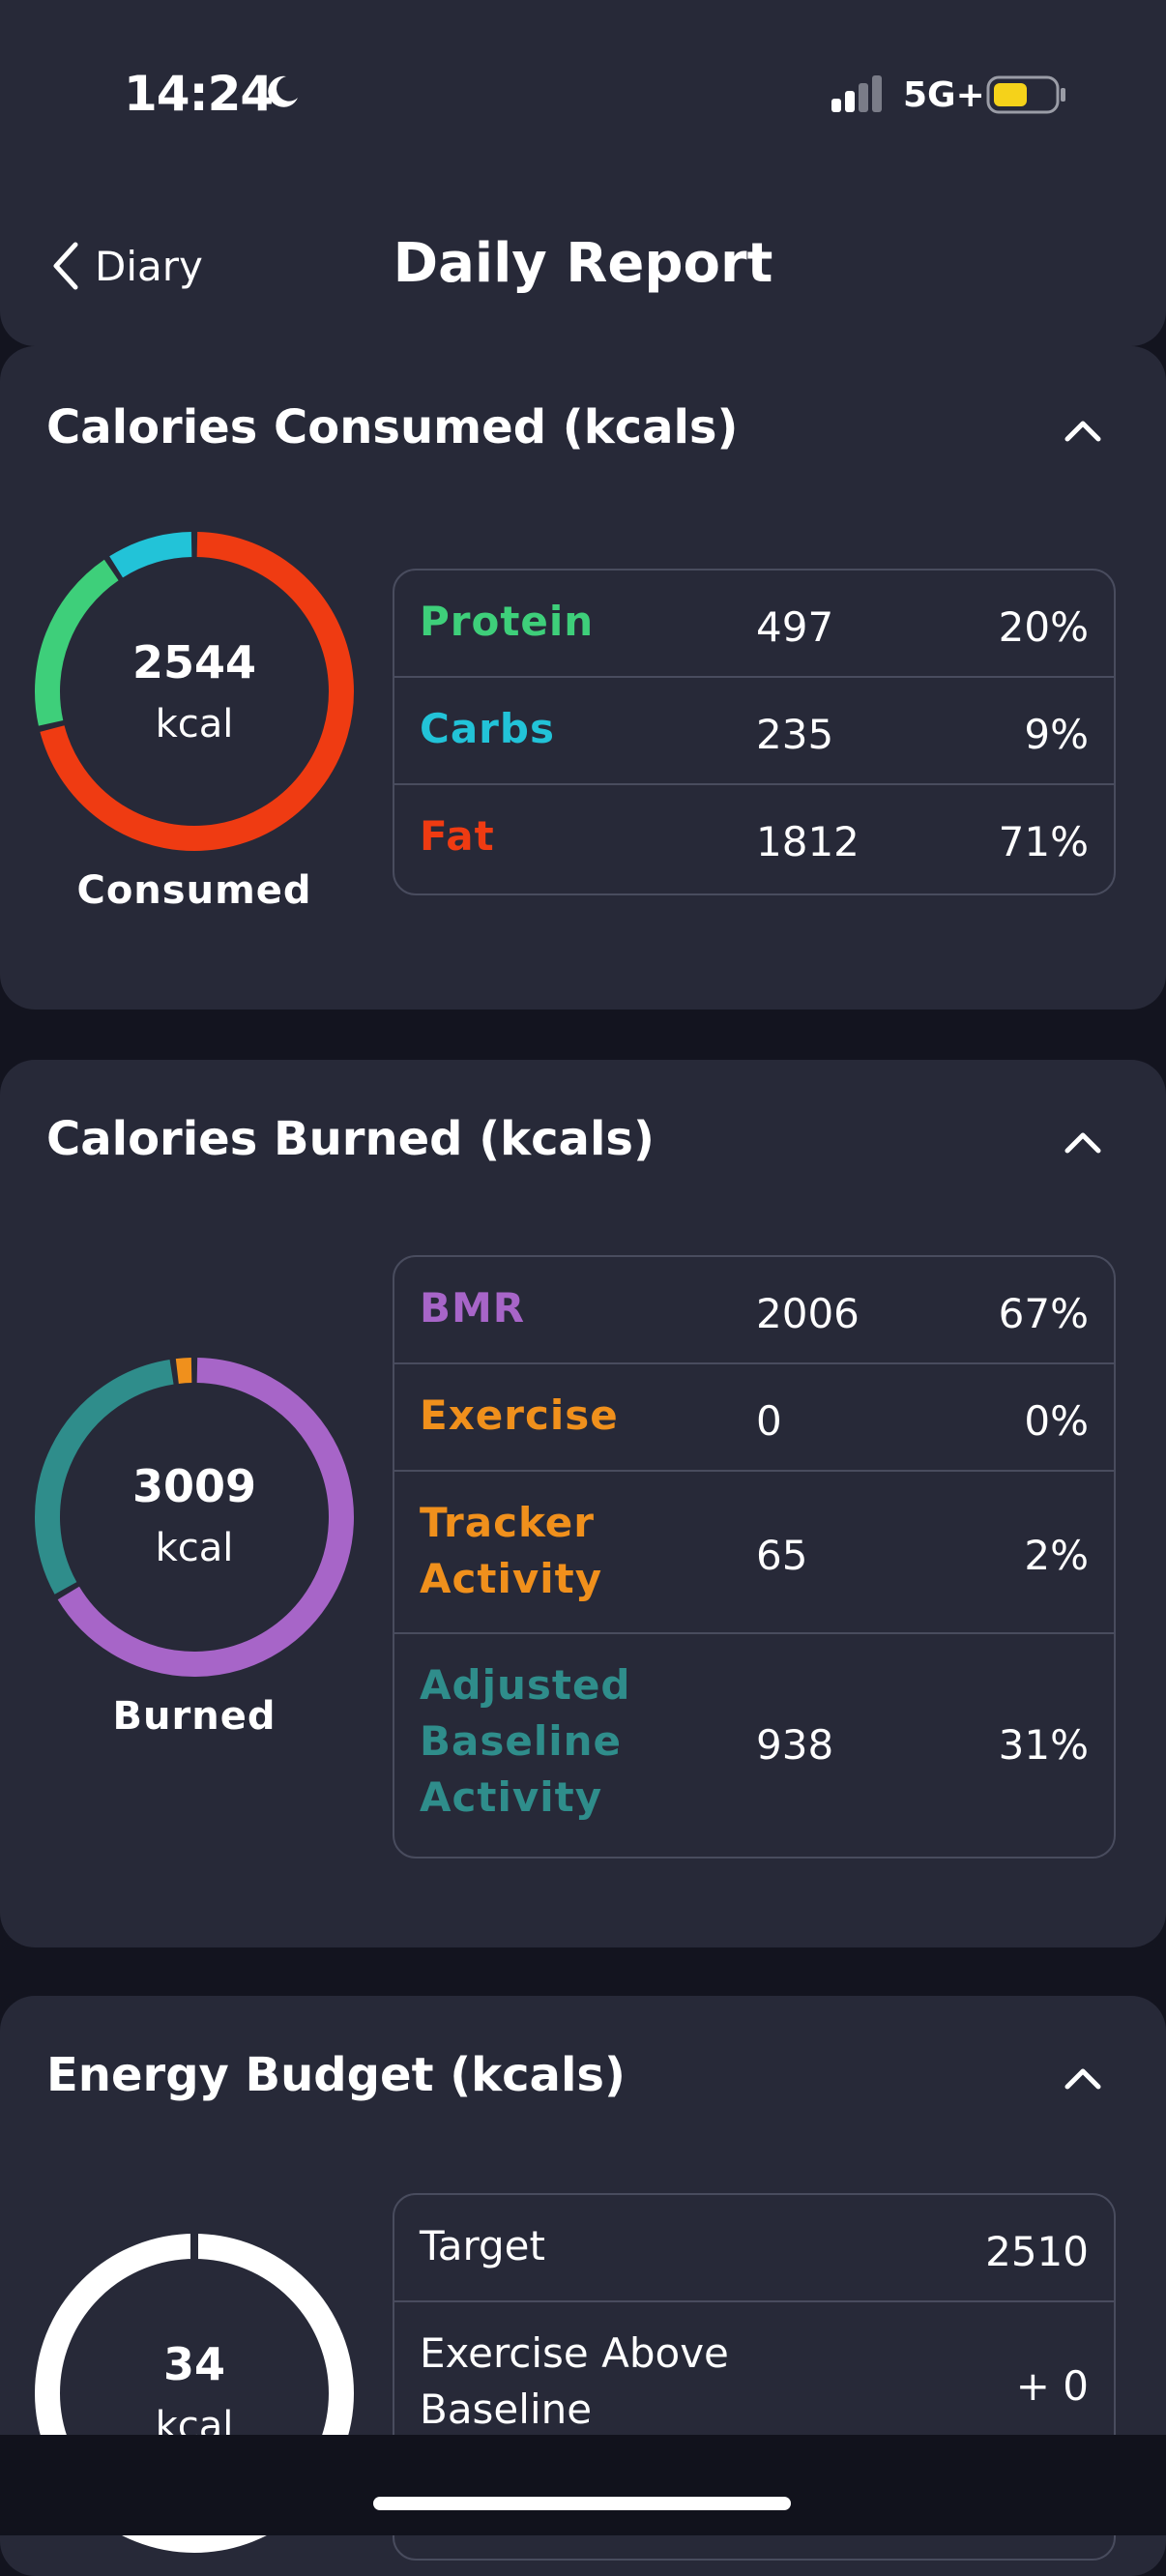 The width and height of the screenshot is (1166, 2576). What do you see at coordinates (183, 1371) in the screenshot?
I see `donut-segment-tracker-activity` at bounding box center [183, 1371].